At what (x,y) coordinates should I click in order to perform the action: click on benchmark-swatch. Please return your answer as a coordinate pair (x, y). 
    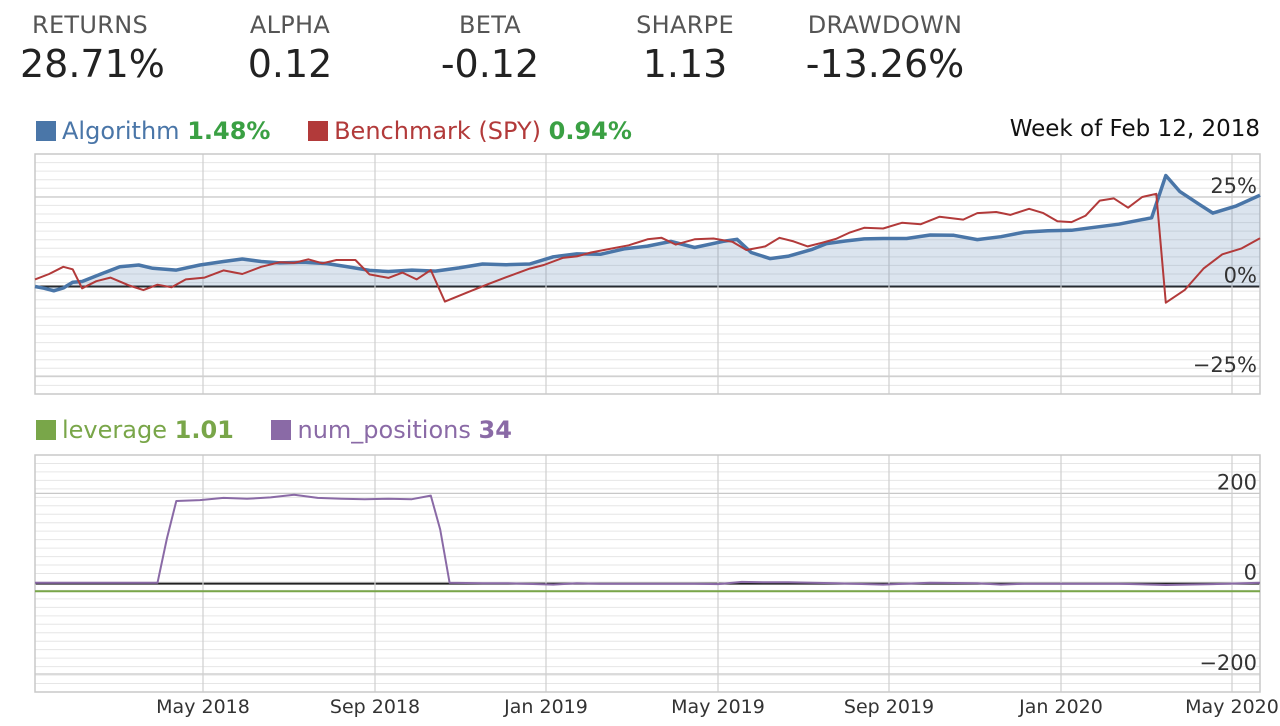
    Looking at the image, I should click on (318, 131).